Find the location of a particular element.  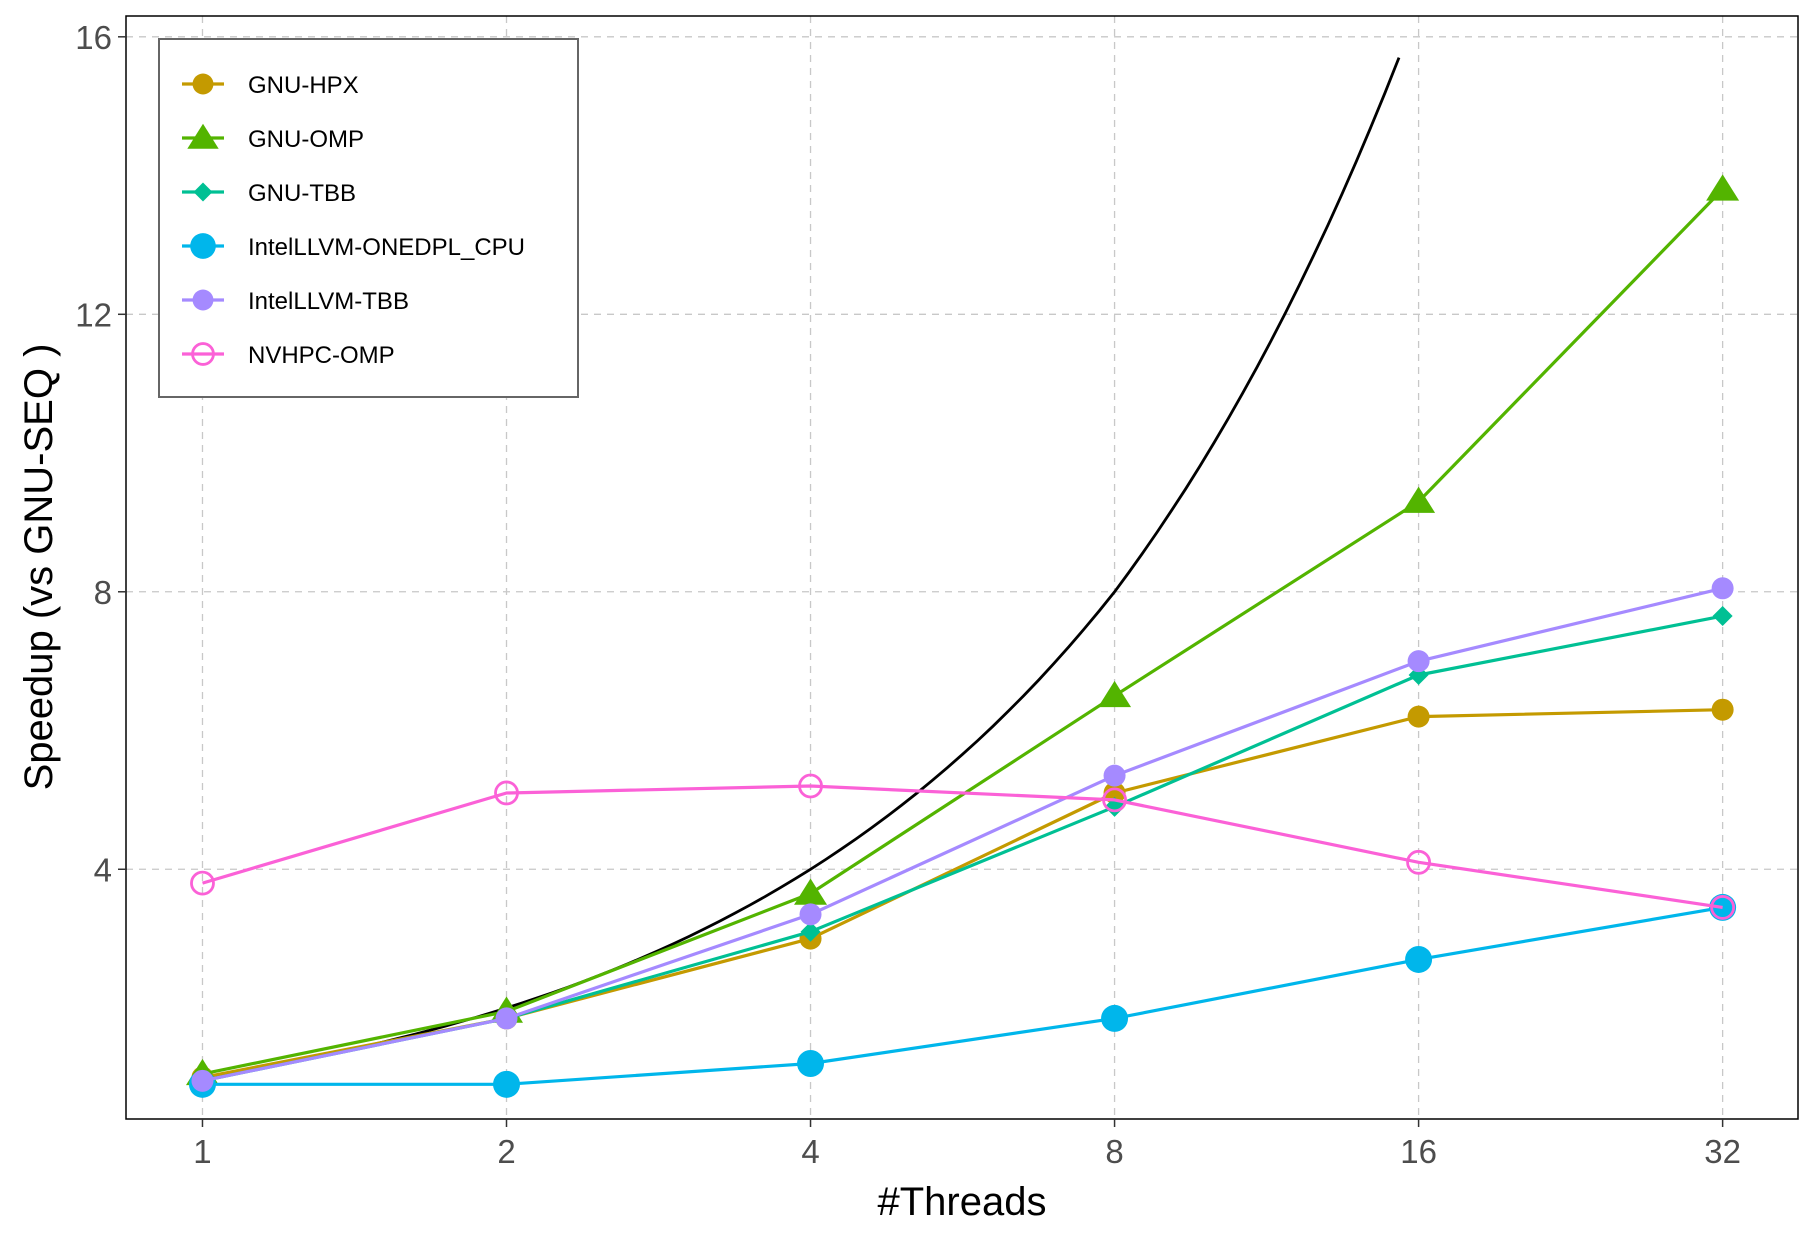

series-nvhpc-omp is located at coordinates (963, 846).